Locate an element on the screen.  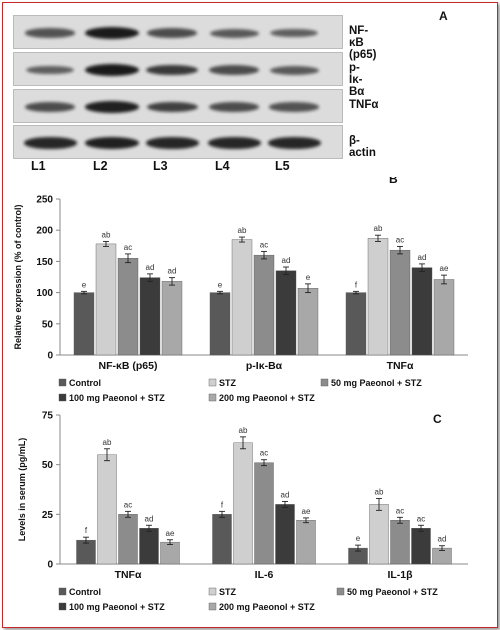
lane-label: L5 is located at coordinates (282, 166).